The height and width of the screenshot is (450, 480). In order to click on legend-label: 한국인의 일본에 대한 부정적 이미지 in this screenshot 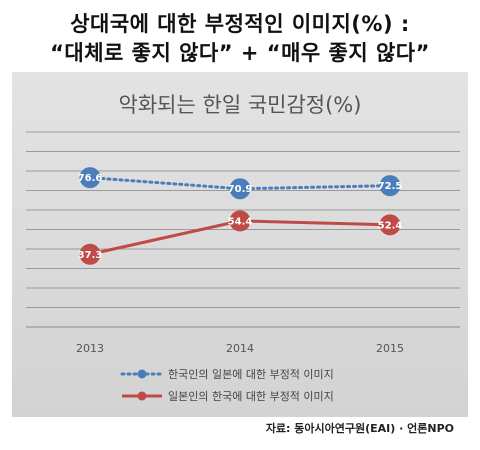, I will do `click(251, 374)`.